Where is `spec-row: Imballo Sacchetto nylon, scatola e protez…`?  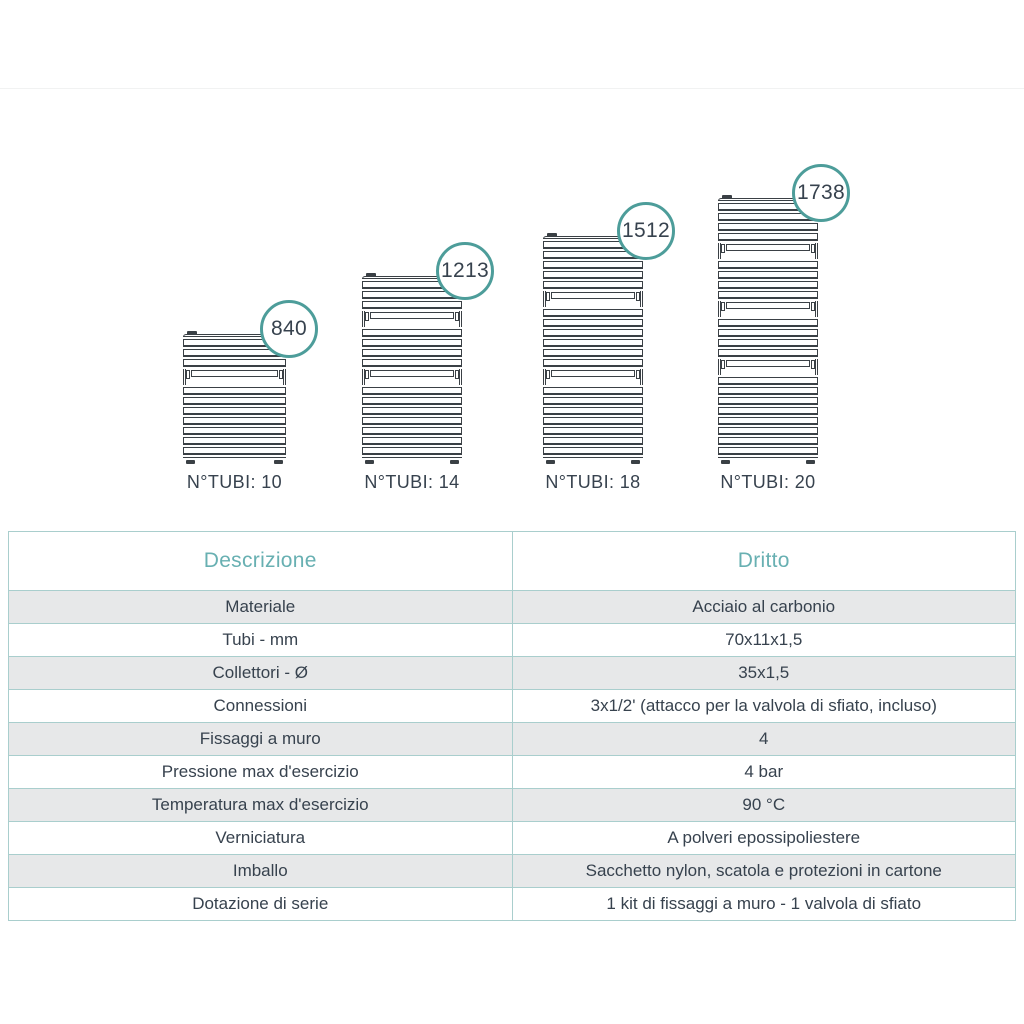
spec-row: Imballo Sacchetto nylon, scatola e protez… is located at coordinates (512, 871).